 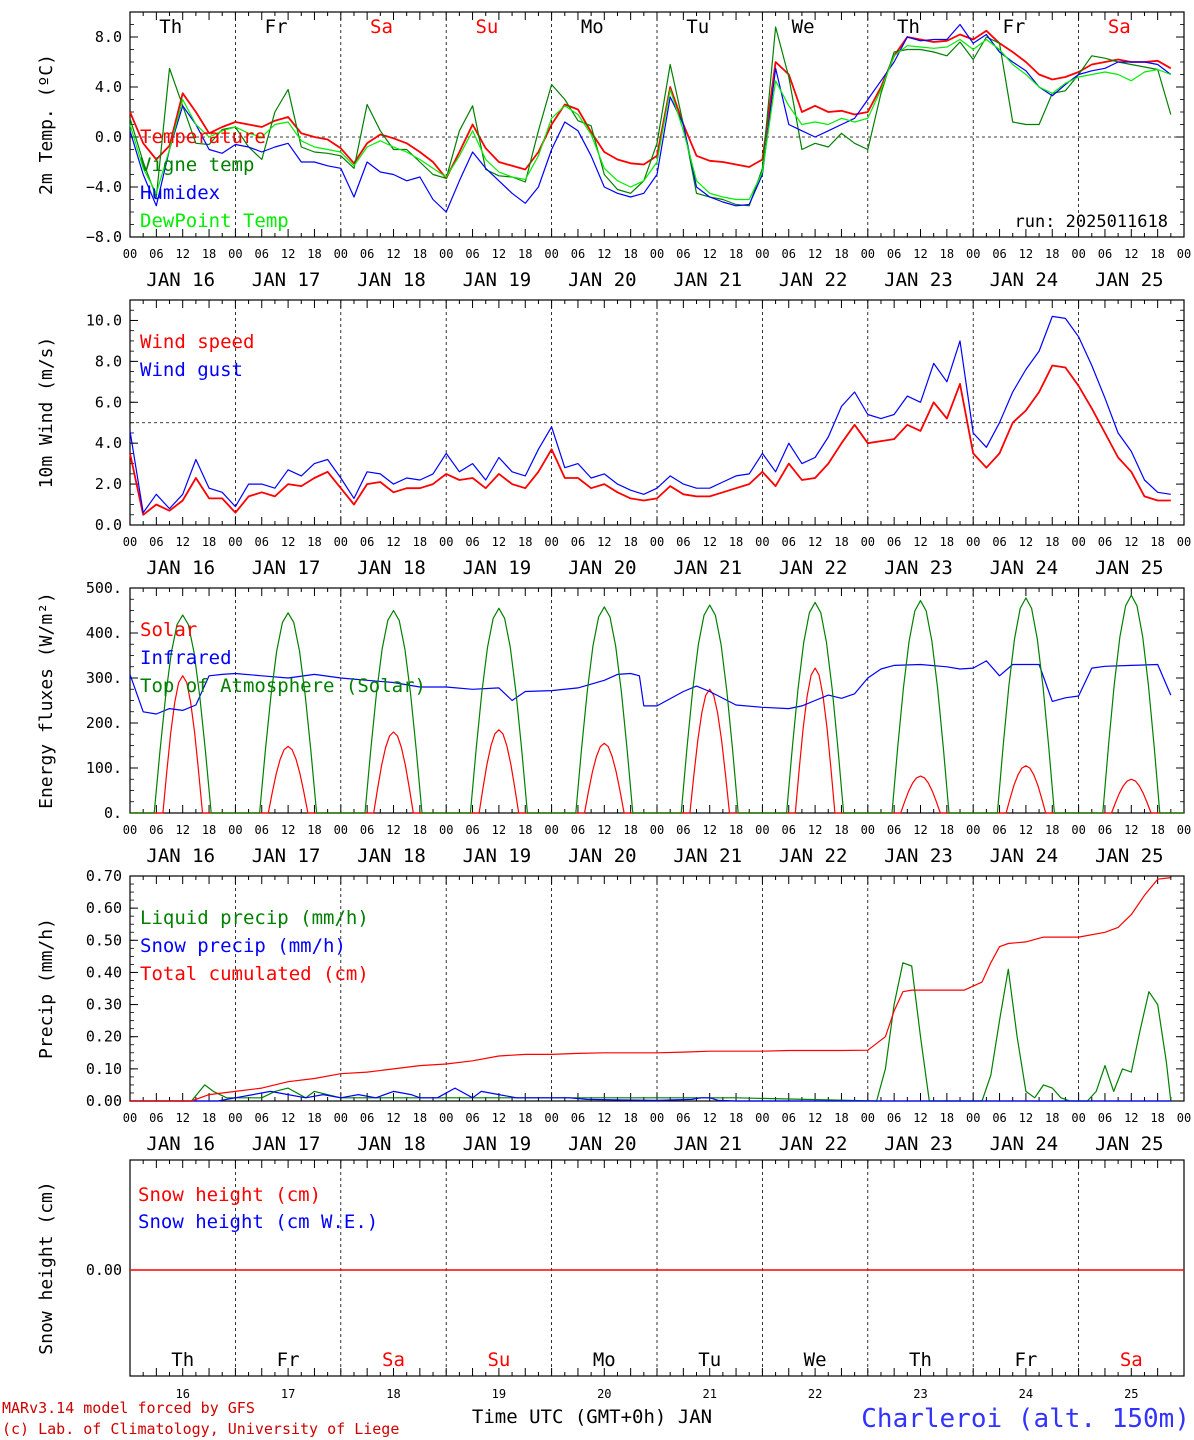 What do you see at coordinates (286, 568) in the screenshot?
I see `date-label: JAN 17` at bounding box center [286, 568].